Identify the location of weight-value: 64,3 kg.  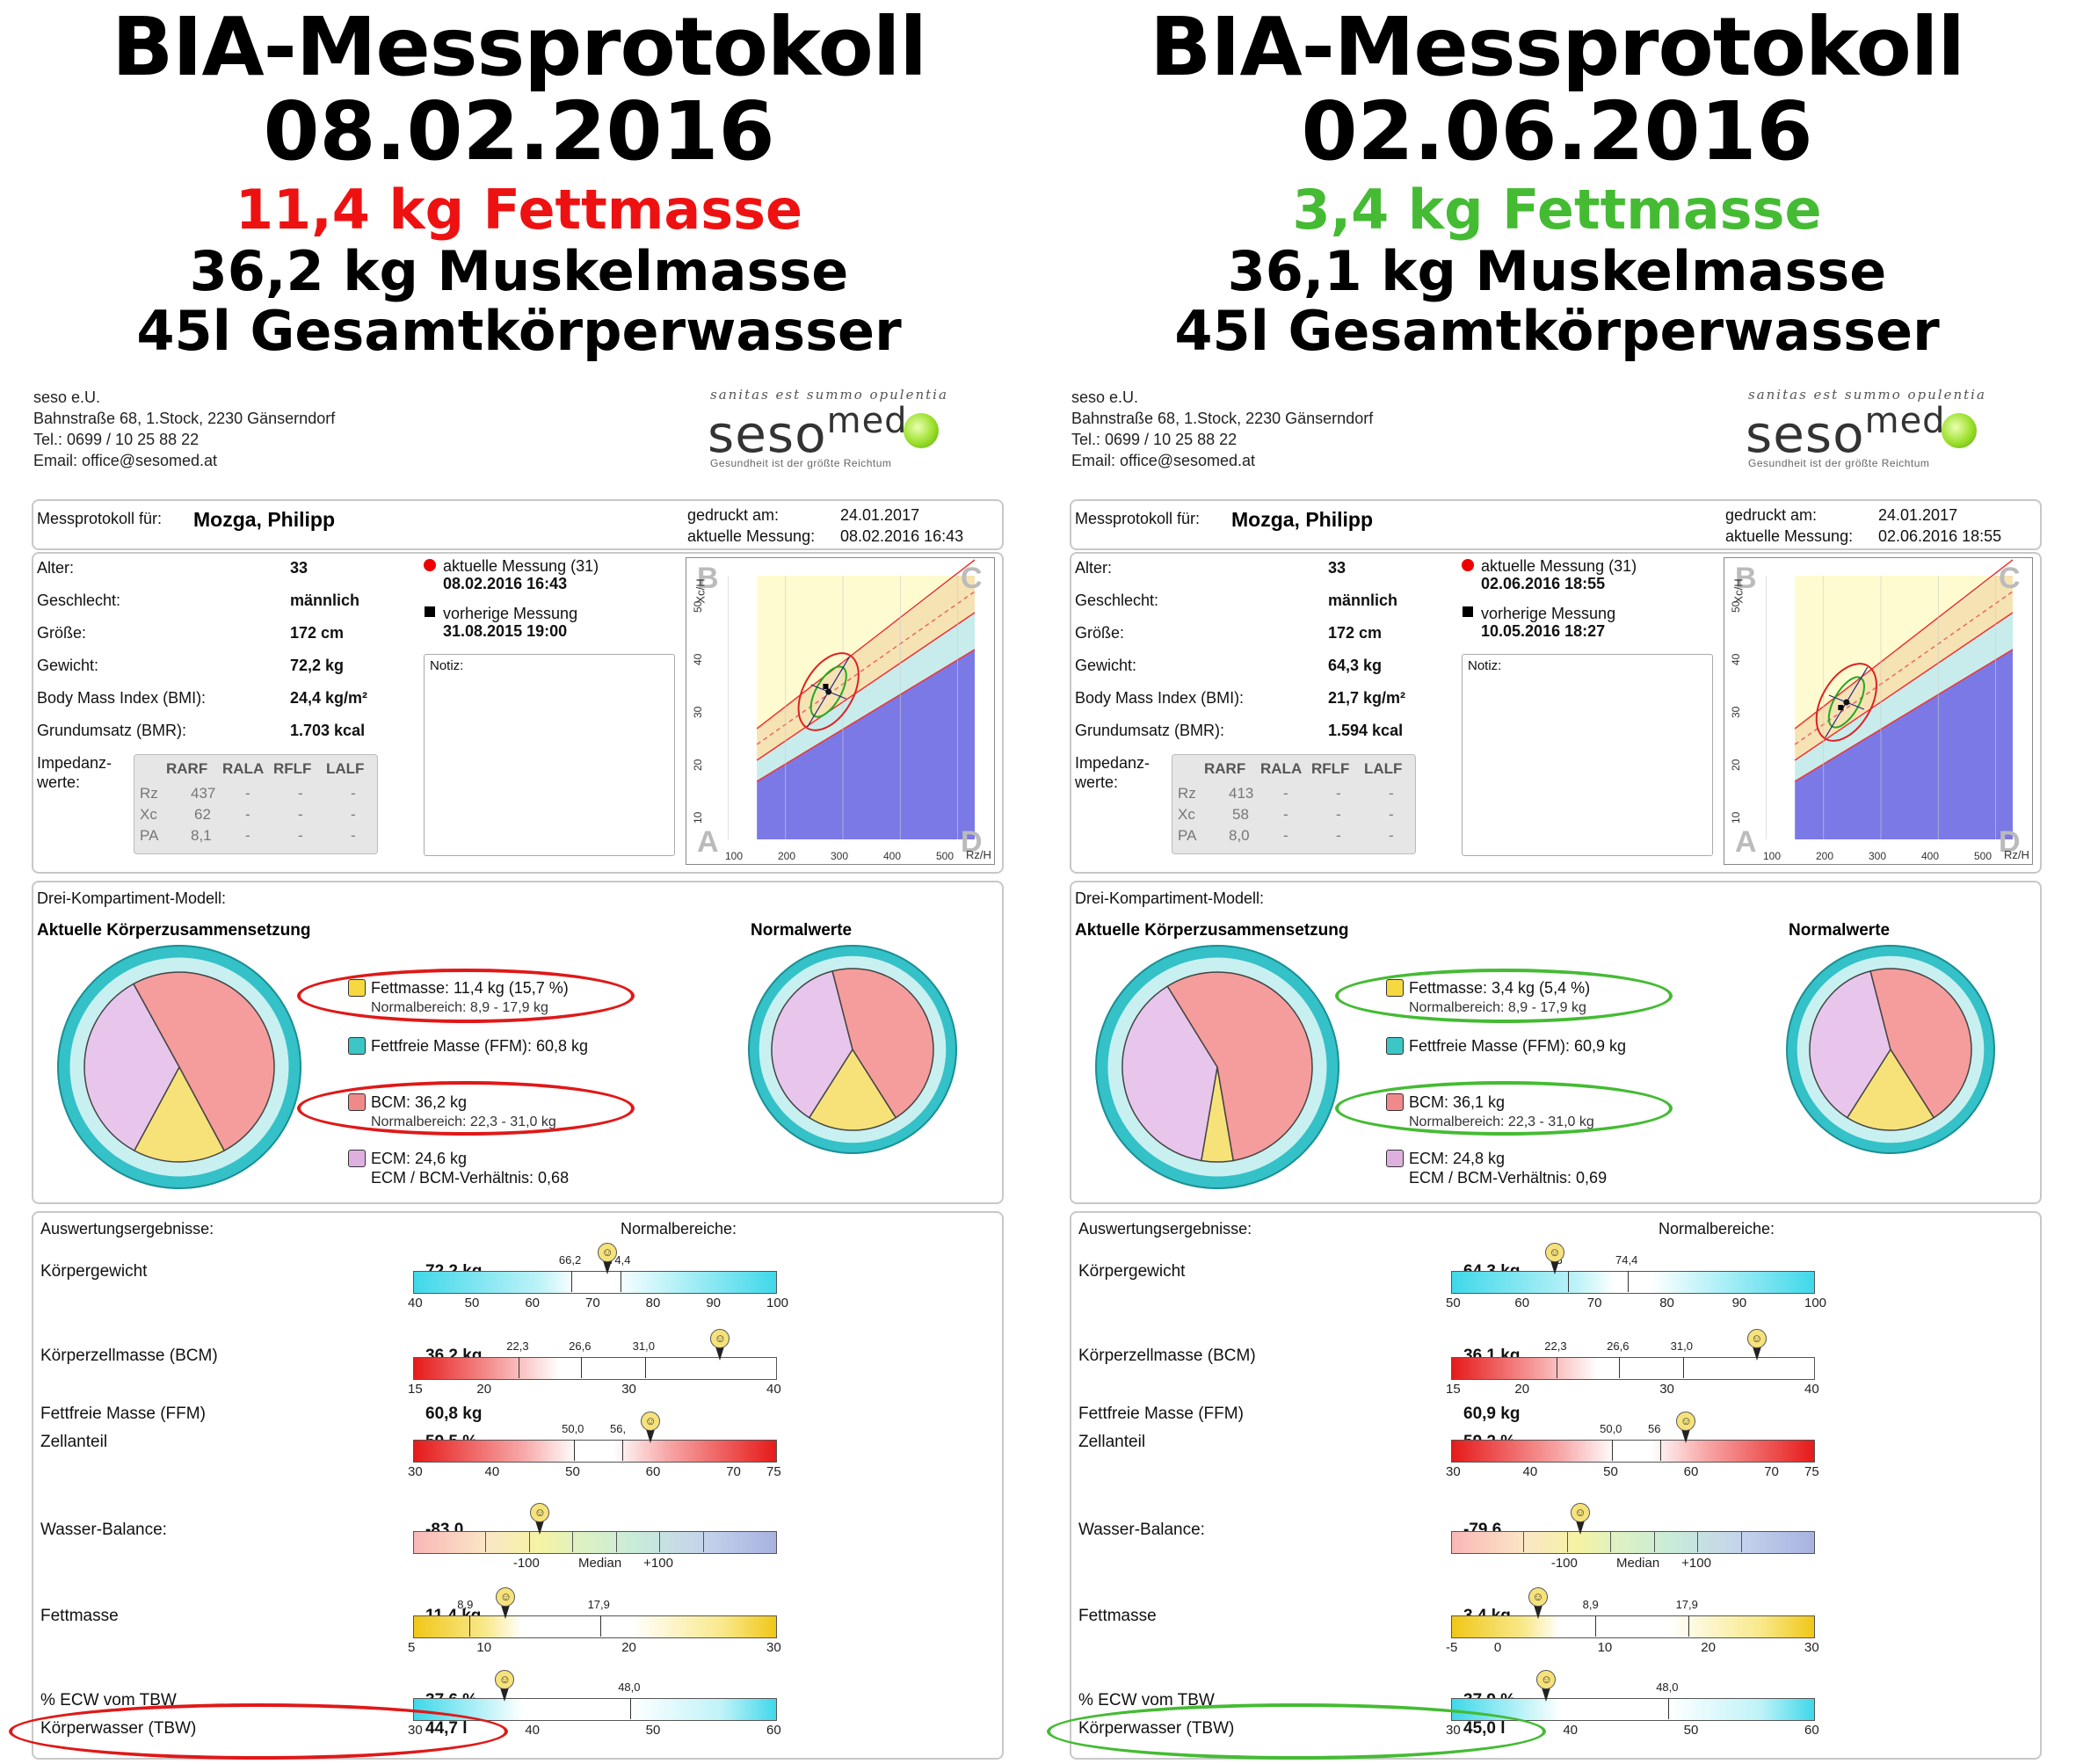
(1355, 665).